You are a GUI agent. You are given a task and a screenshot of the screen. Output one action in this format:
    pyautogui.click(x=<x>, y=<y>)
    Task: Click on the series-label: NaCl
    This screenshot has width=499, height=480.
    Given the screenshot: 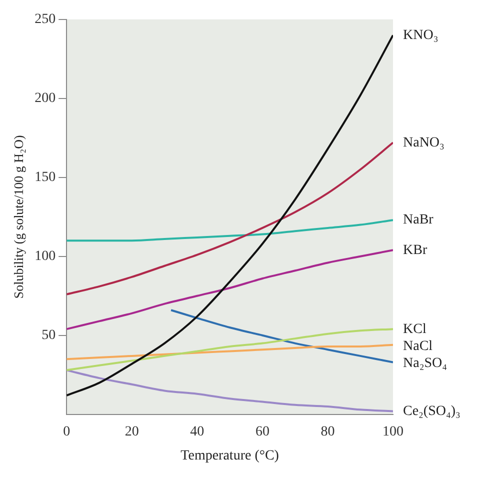 What is the action you would take?
    pyautogui.click(x=418, y=346)
    